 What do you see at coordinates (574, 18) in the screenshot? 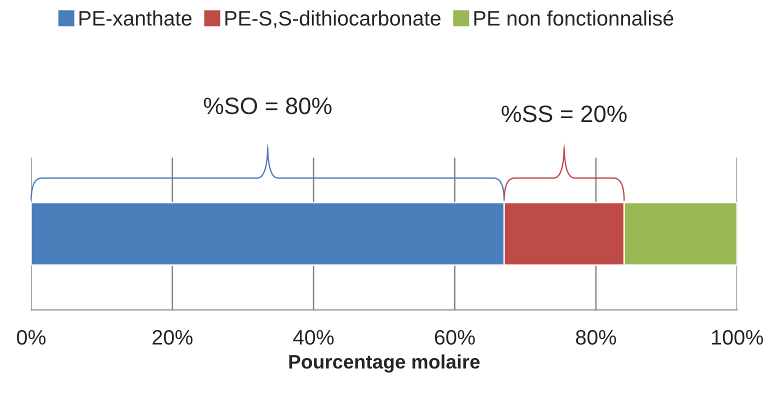
I see `legend-label: PE non fonctionnalisé` at bounding box center [574, 18].